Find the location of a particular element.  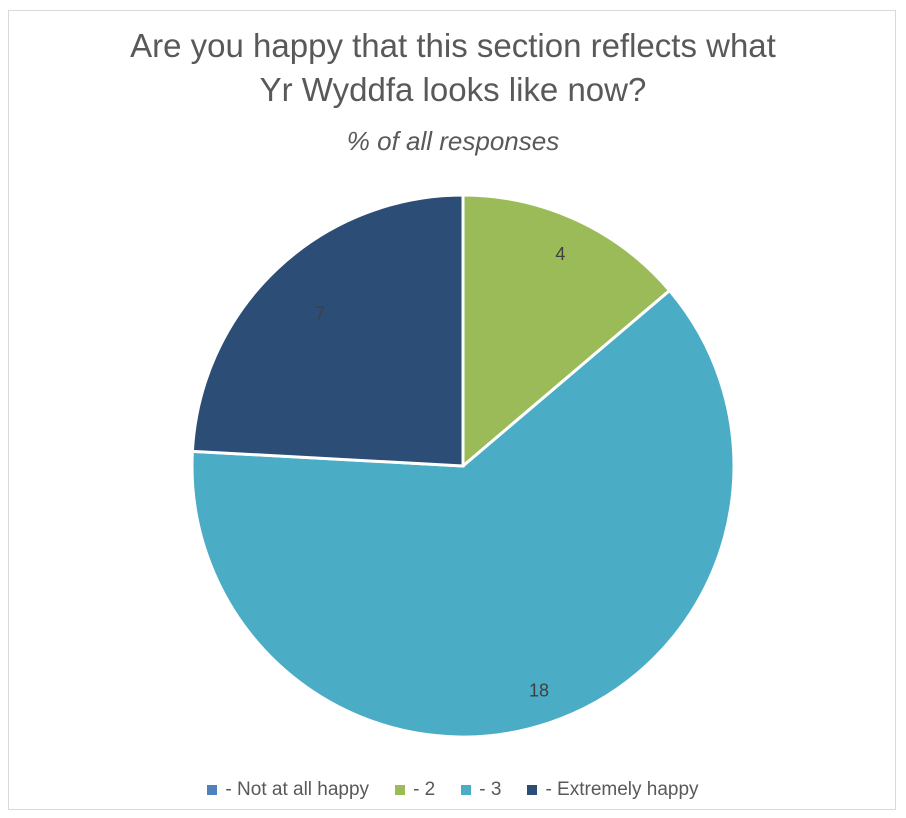

legend-label: - Extremely happy is located at coordinates (622, 789).